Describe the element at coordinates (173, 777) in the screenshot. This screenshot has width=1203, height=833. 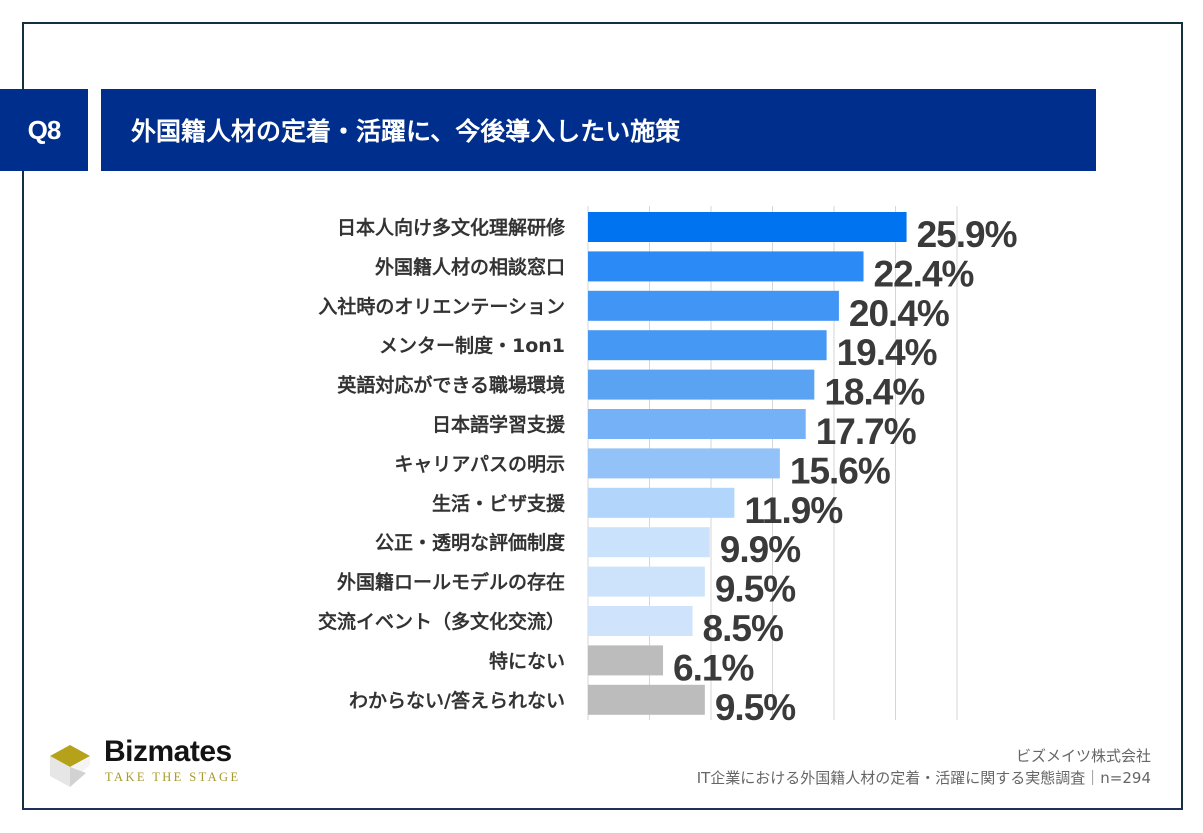
I see `logo-tagline: TAKE THE STAGE` at that location.